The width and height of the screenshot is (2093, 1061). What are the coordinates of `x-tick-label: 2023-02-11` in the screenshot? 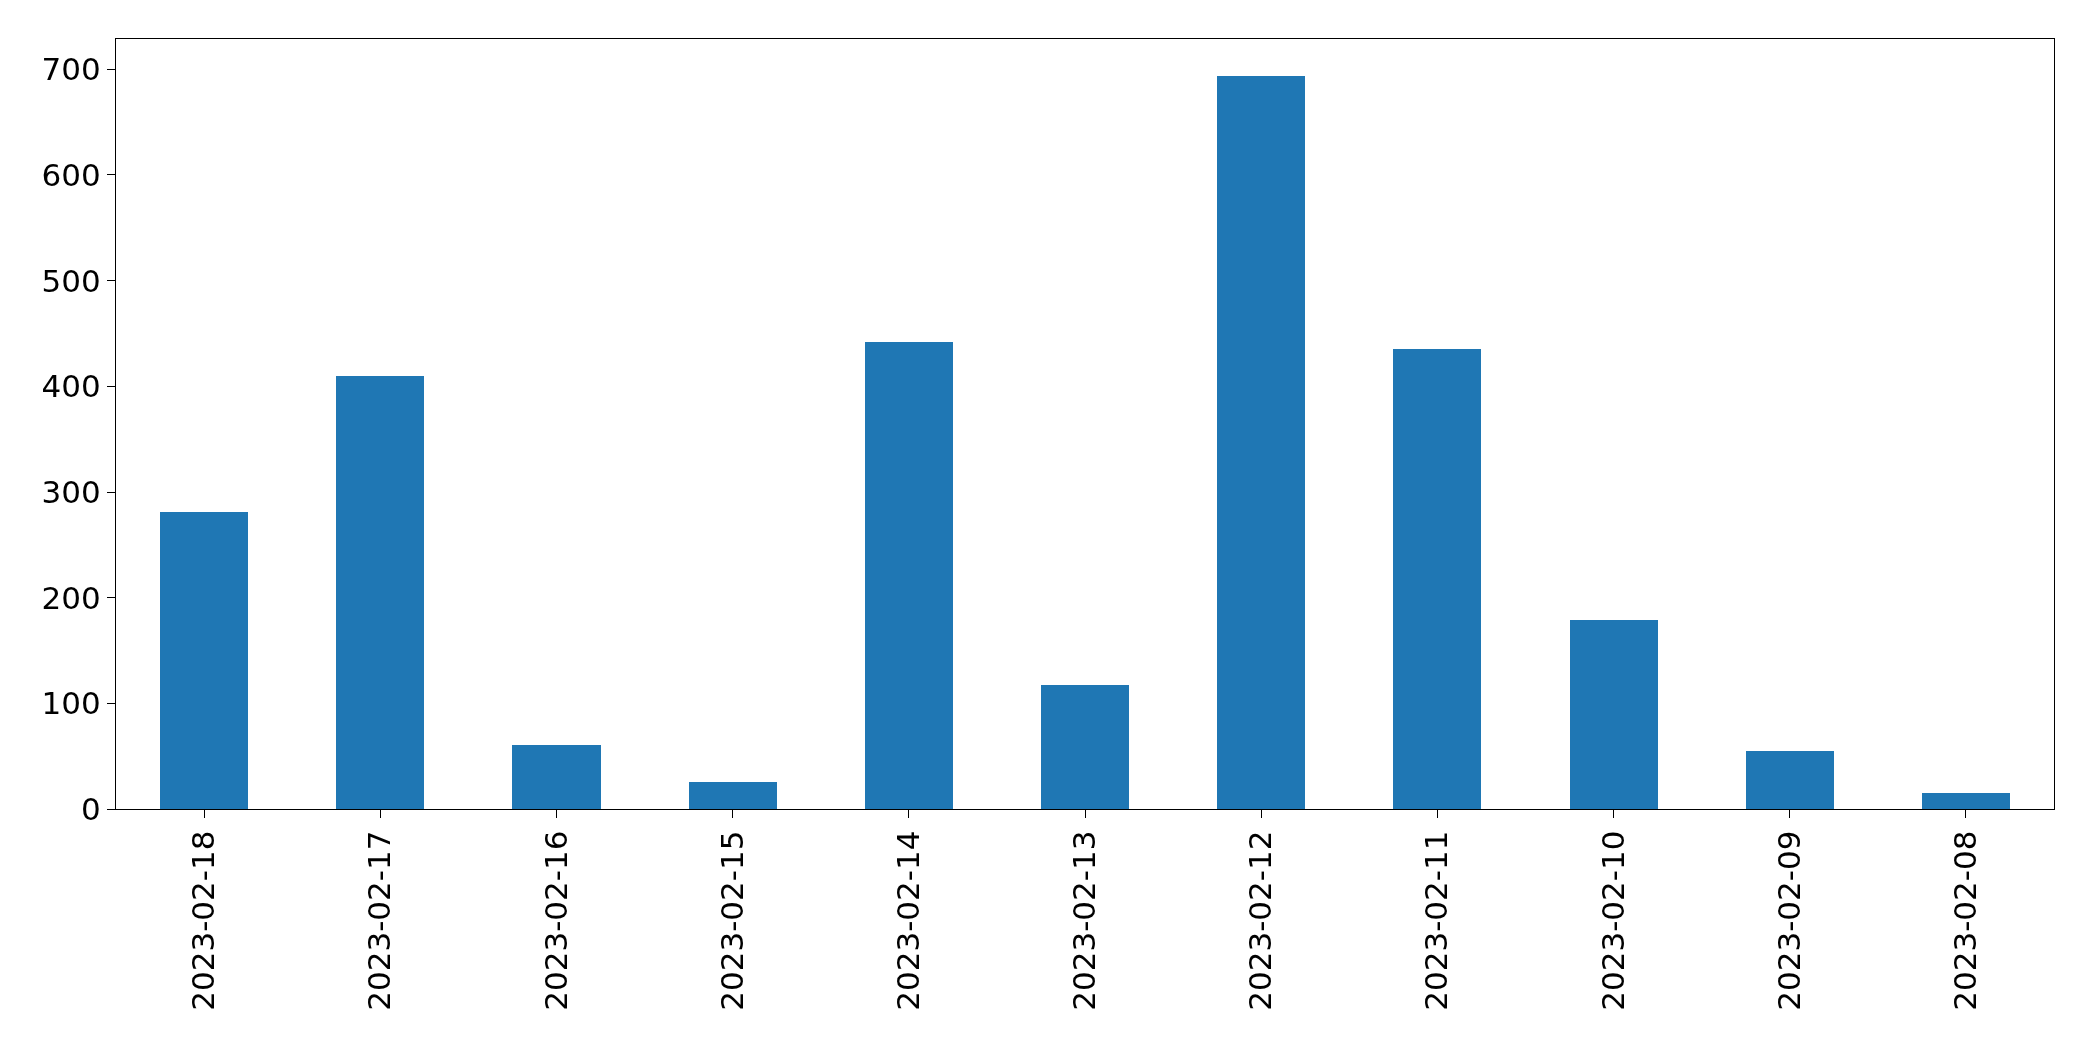 It's located at (1436, 920).